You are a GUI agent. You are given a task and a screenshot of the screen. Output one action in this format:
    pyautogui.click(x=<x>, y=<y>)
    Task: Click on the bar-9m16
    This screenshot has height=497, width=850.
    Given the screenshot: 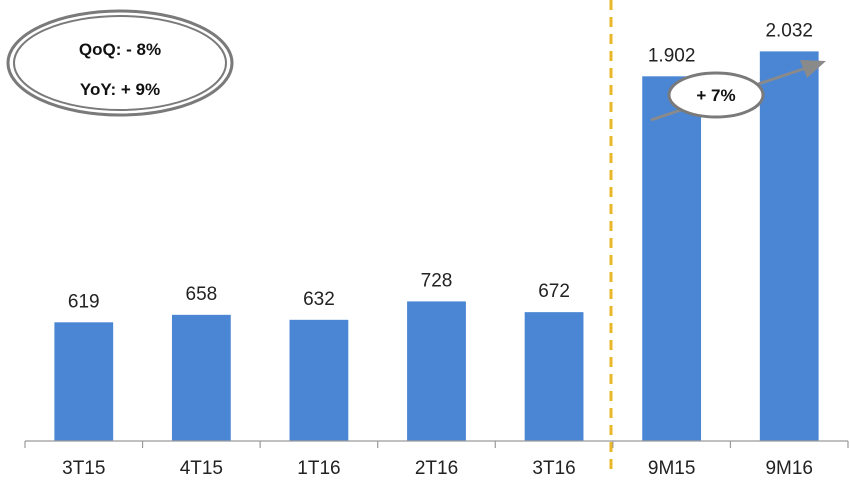 What is the action you would take?
    pyautogui.click(x=789, y=246)
    